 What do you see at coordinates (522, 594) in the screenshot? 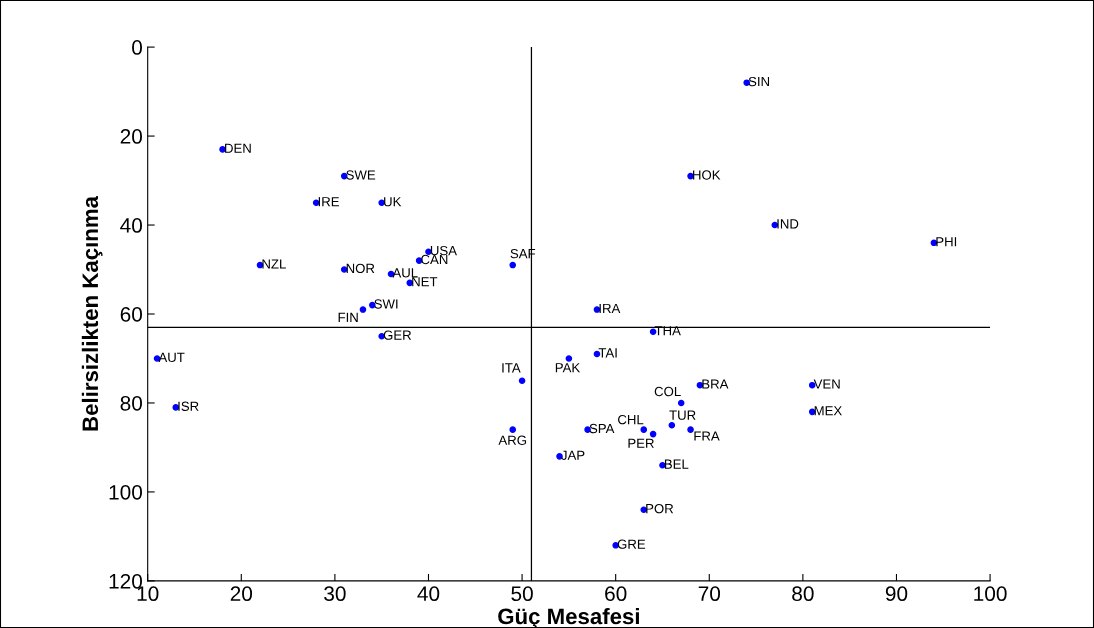
I see `x-tick-label: 50` at bounding box center [522, 594].